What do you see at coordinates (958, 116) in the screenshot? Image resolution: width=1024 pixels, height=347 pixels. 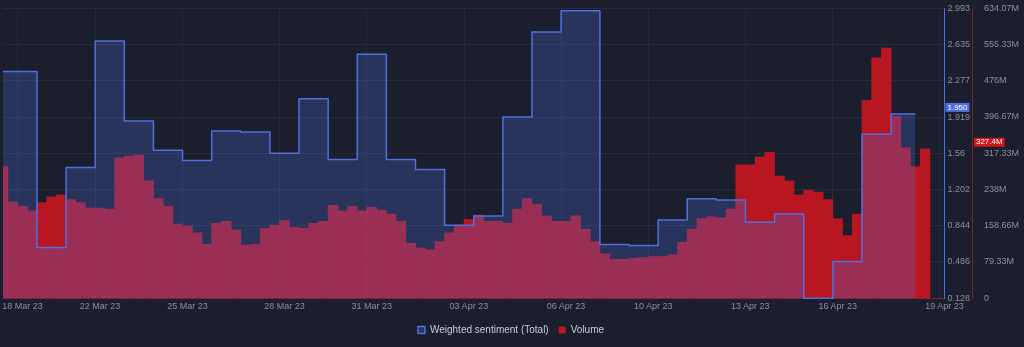 I see `y-tick-label: 1.919` at bounding box center [958, 116].